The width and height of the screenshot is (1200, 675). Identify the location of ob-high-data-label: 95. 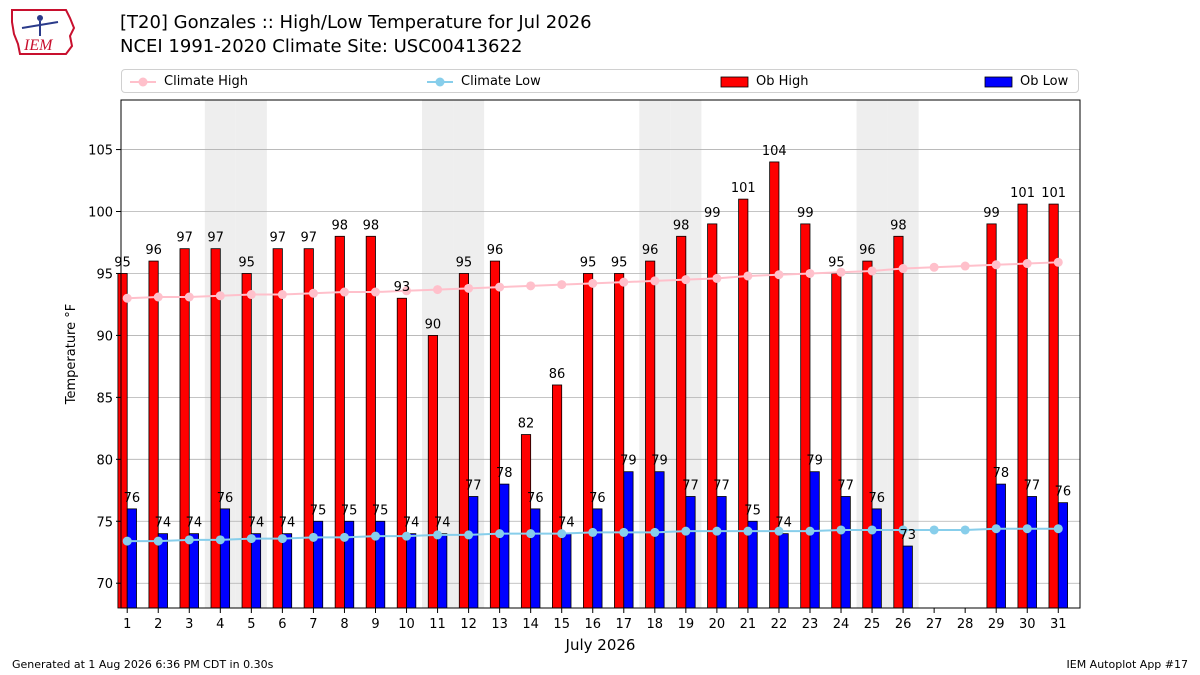
(464, 262).